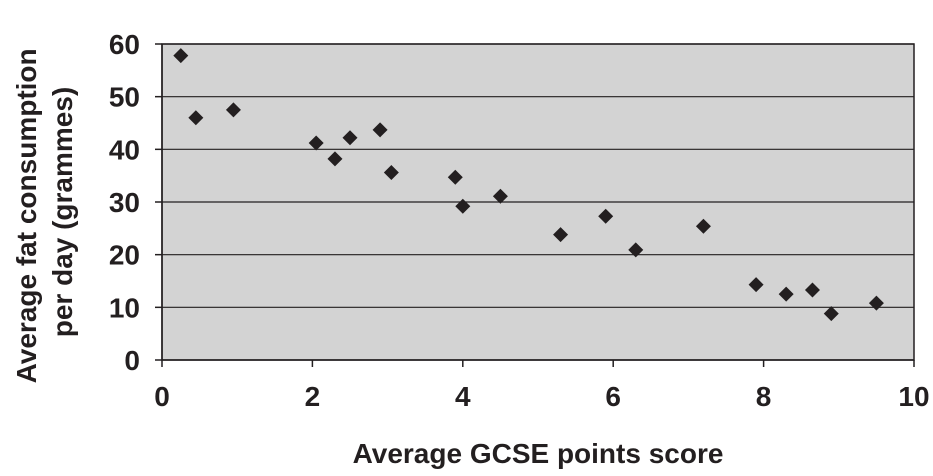 The width and height of the screenshot is (933, 476). I want to click on y-tick-label-40: 40, so click(124, 149).